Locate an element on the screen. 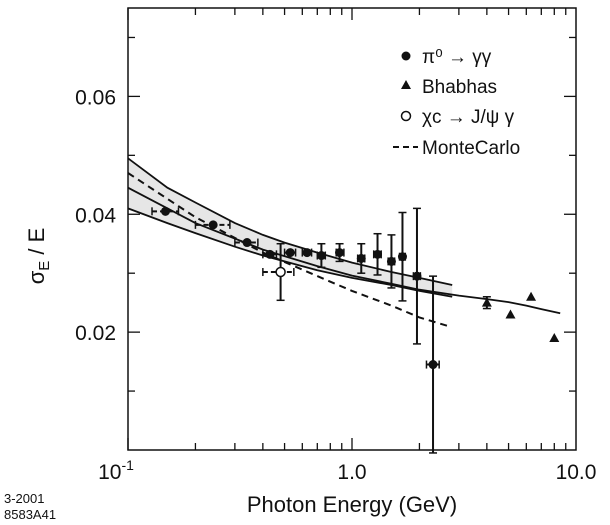 The width and height of the screenshot is (610, 525). y-tick-label: 0.02 is located at coordinates (95, 333).